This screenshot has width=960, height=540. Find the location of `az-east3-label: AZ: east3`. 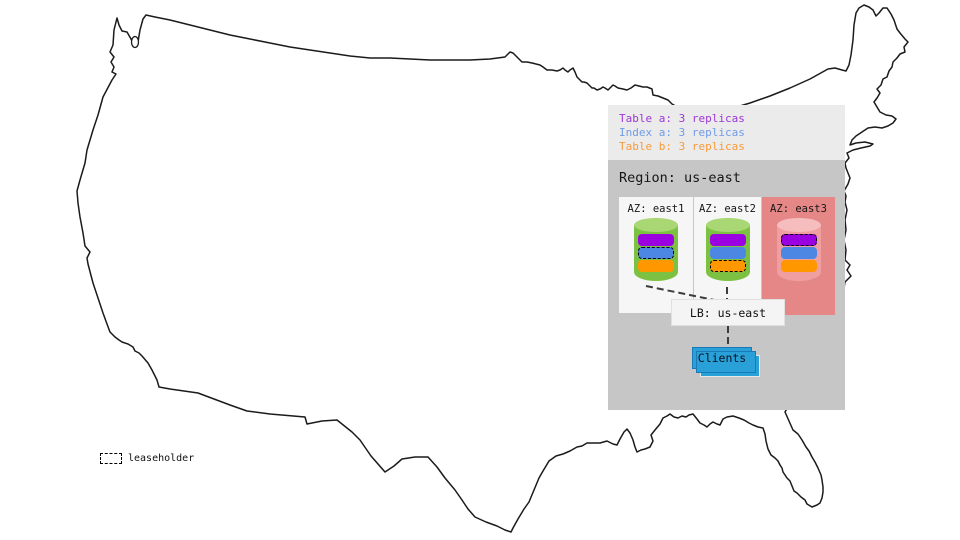

az-east3-label: AZ: east3 is located at coordinates (798, 209).